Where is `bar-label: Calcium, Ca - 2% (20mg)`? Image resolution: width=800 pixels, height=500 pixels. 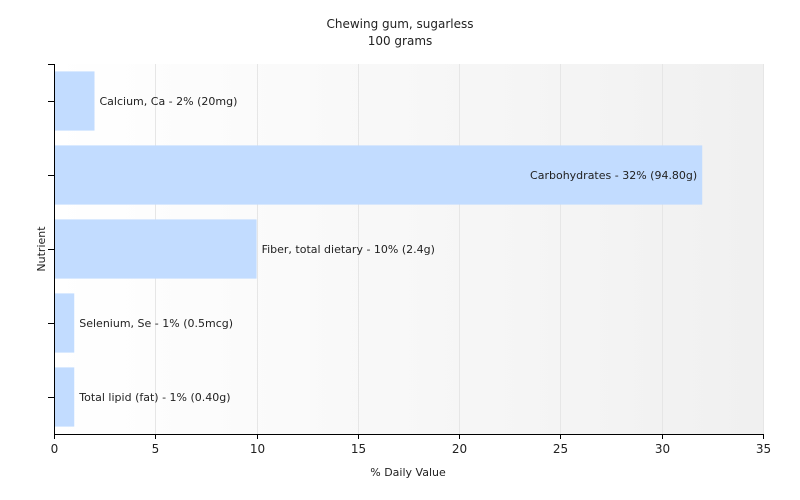
bar-label: Calcium, Ca - 2% (20mg) is located at coordinates (169, 101).